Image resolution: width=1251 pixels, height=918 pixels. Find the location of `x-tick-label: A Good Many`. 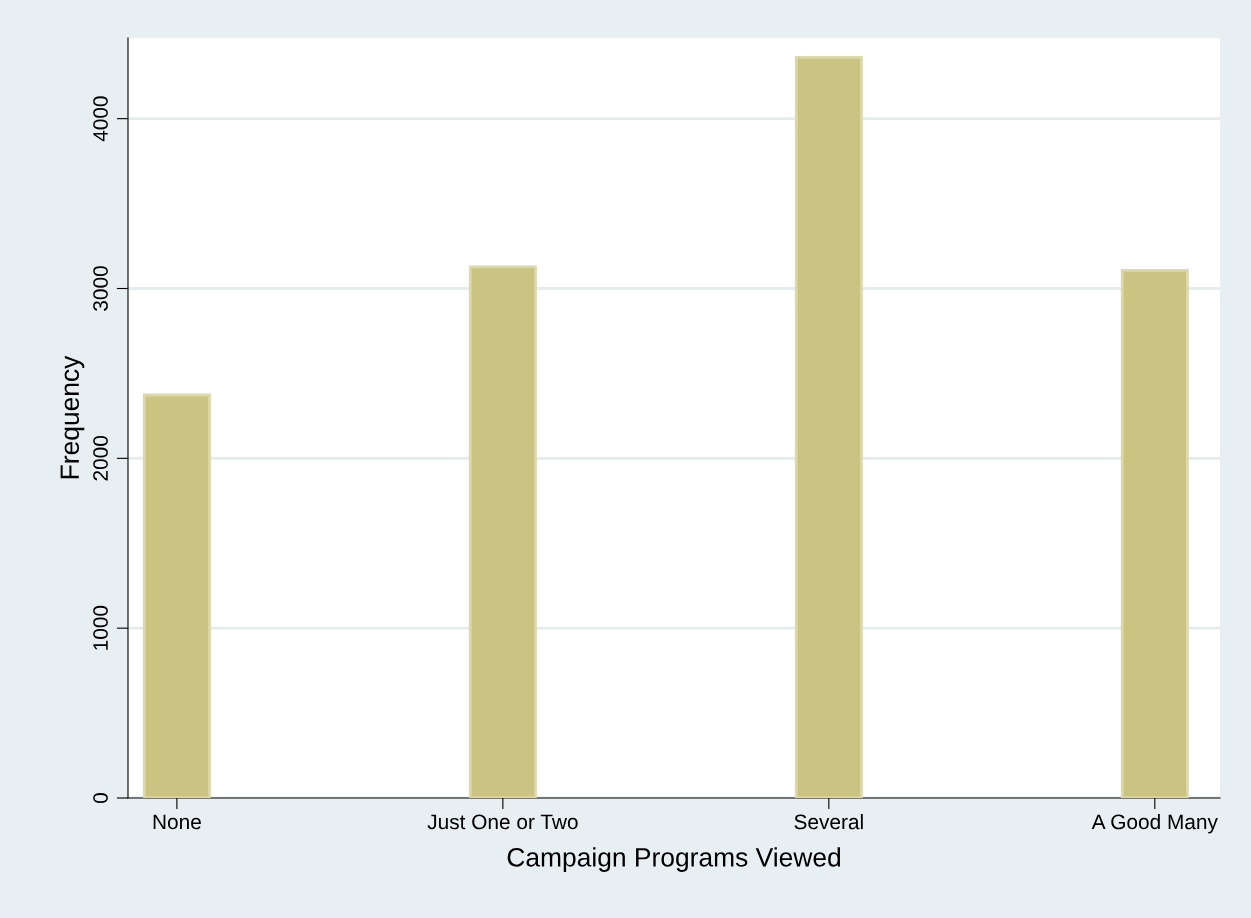

x-tick-label: A Good Many is located at coordinates (1154, 823).